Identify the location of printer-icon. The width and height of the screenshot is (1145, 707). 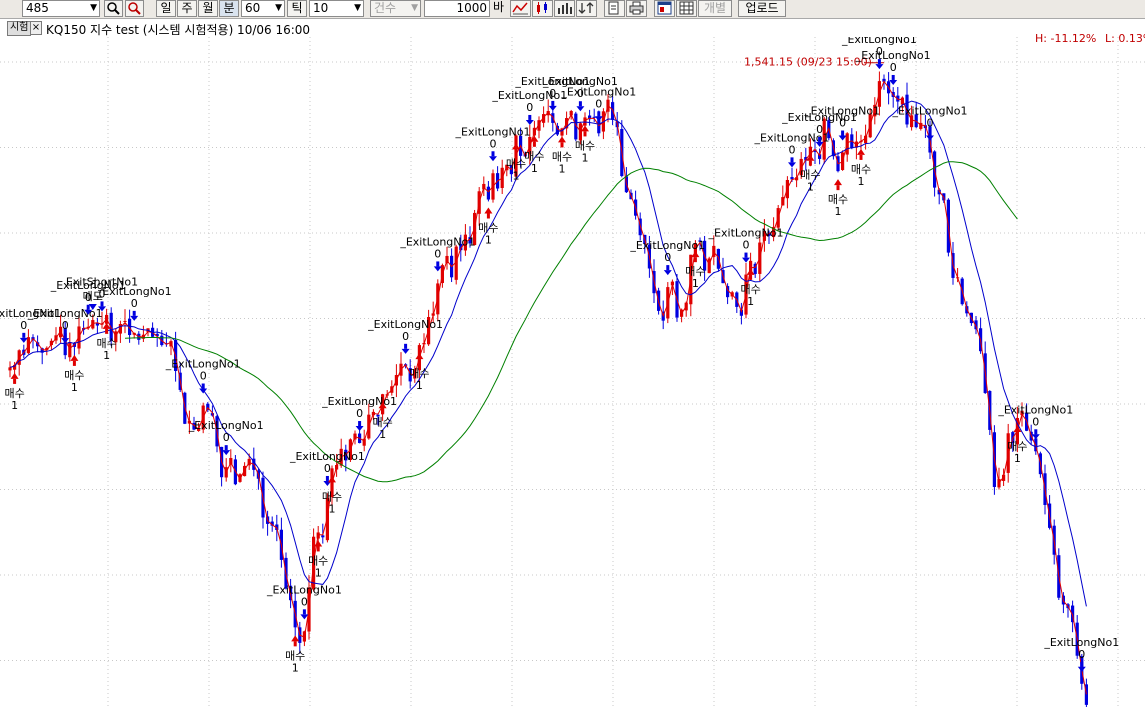
(636, 8).